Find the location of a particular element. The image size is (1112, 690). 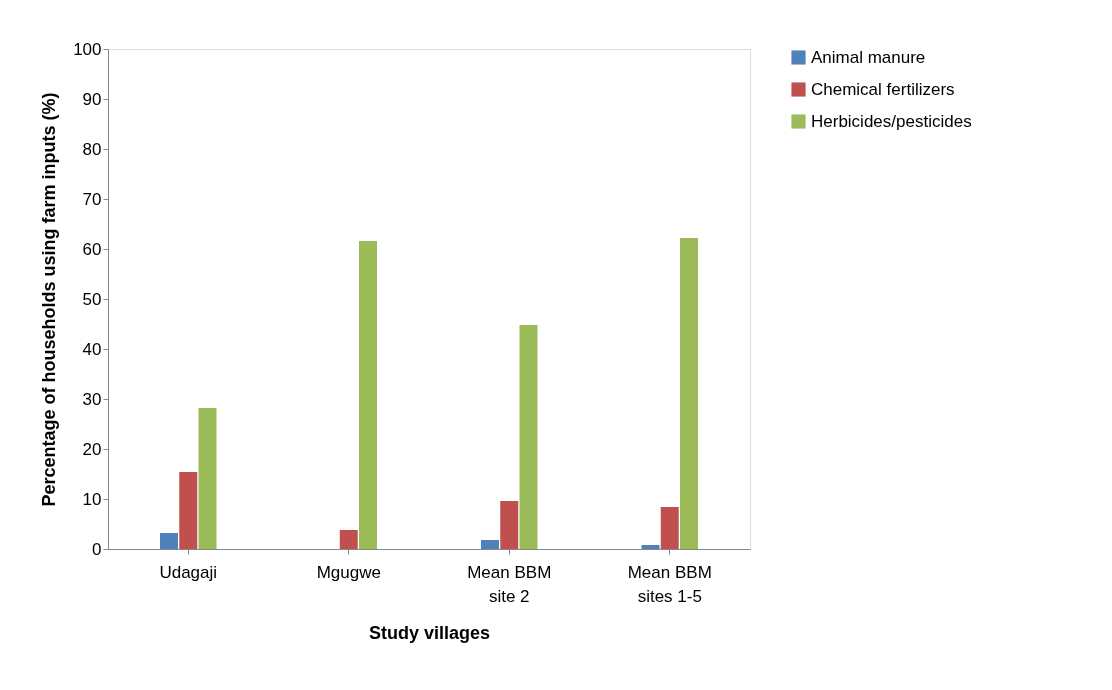

legend-label: Herbicides/pesticides is located at coordinates (891, 121).